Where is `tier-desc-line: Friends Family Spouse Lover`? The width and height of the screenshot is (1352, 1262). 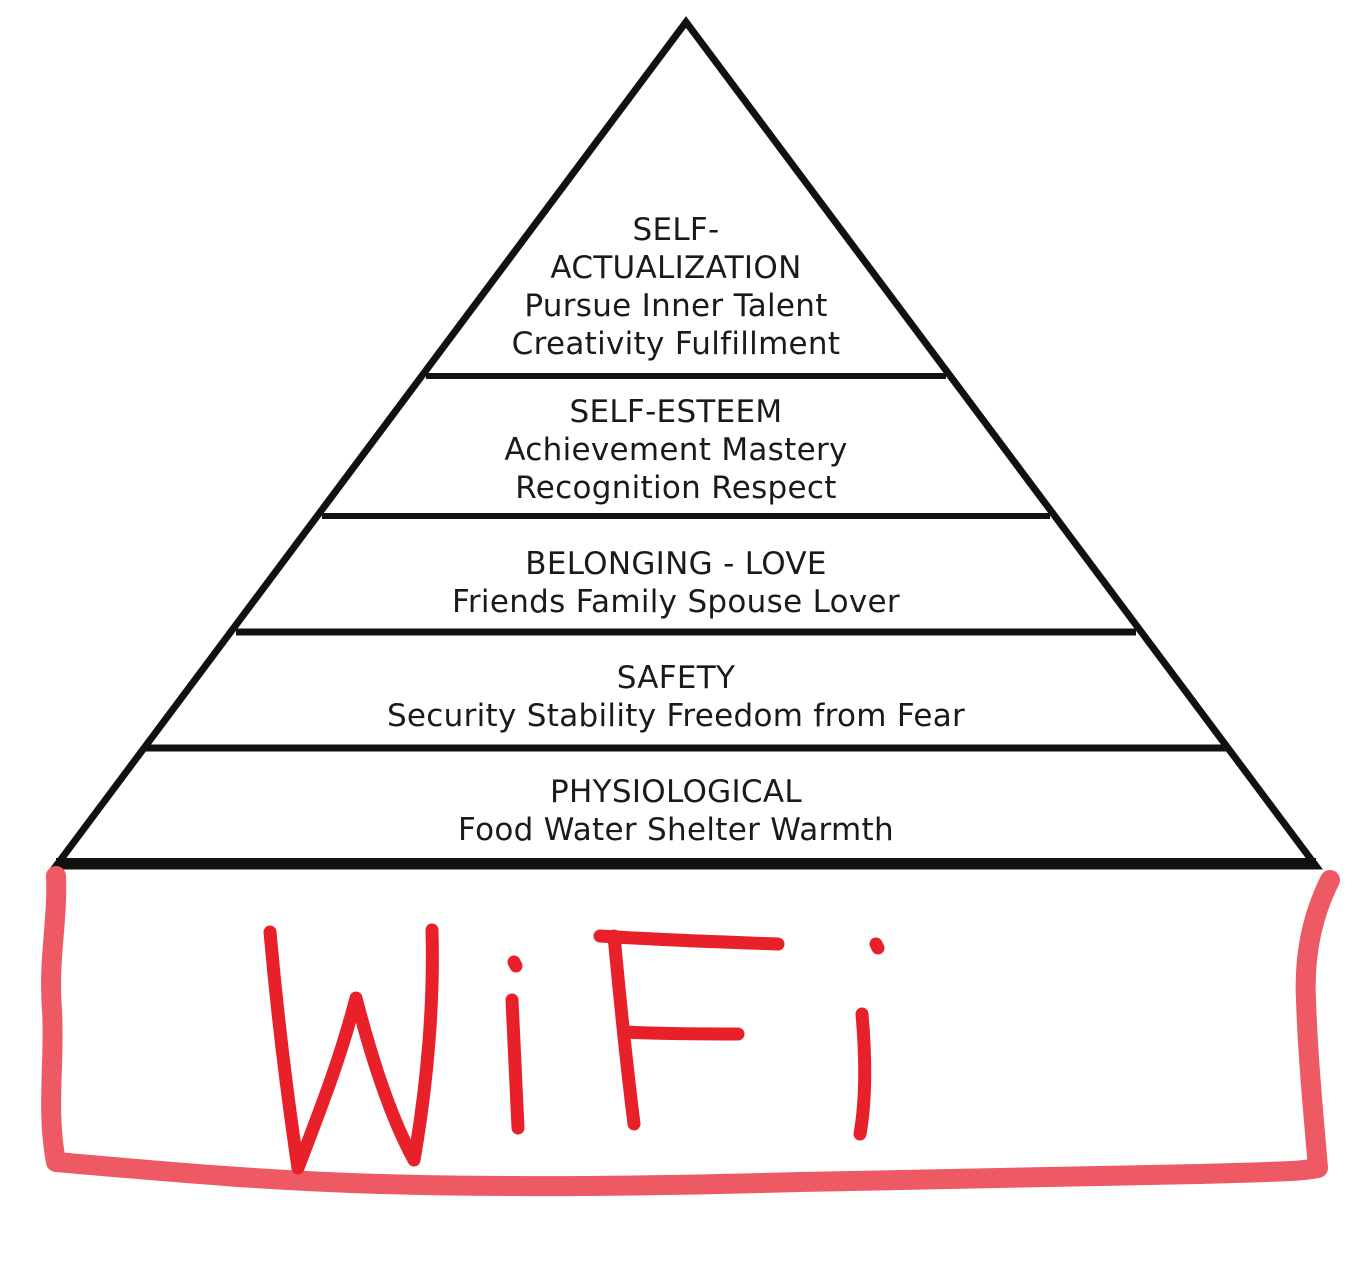 tier-desc-line: Friends Family Spouse Lover is located at coordinates (676, 602).